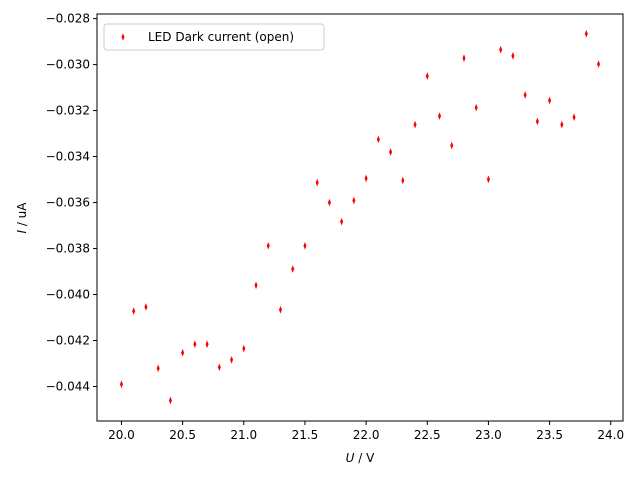  I want to click on y-tick-label: −0.040, so click(68, 295).